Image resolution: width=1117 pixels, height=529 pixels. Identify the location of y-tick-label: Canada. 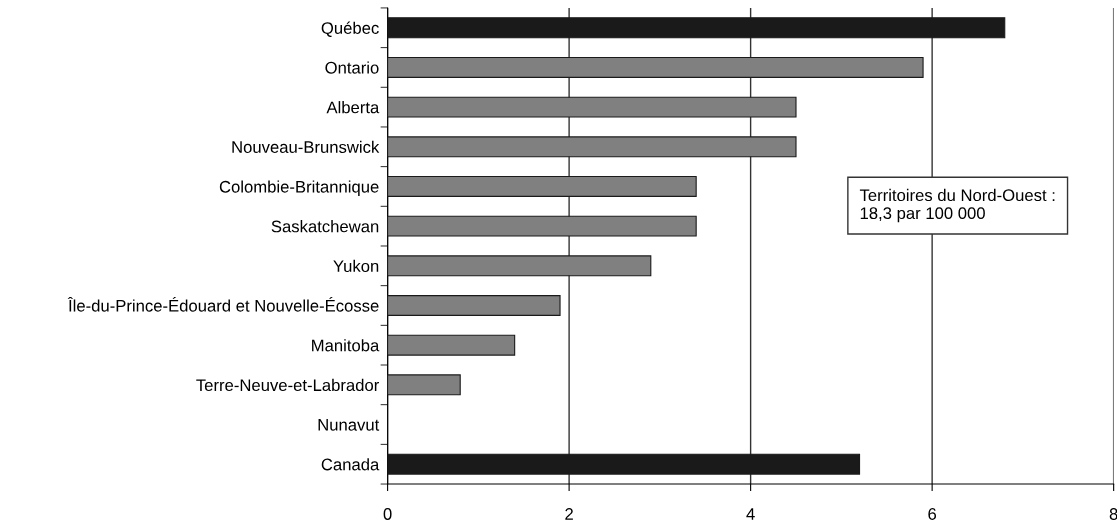
(350, 464).